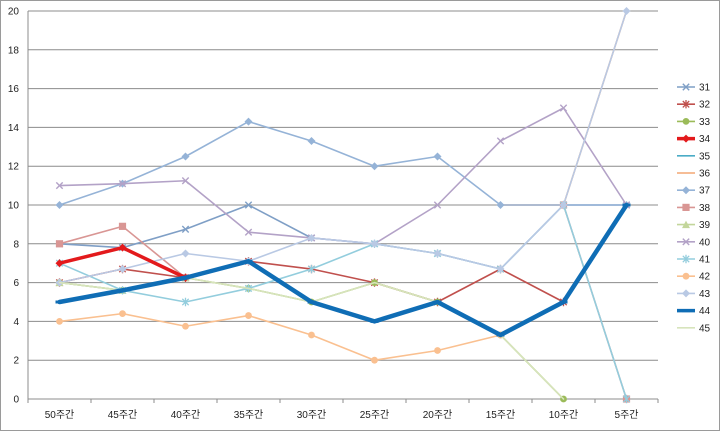 Image resolution: width=720 pixels, height=431 pixels. I want to click on legend-label: 42, so click(705, 277).